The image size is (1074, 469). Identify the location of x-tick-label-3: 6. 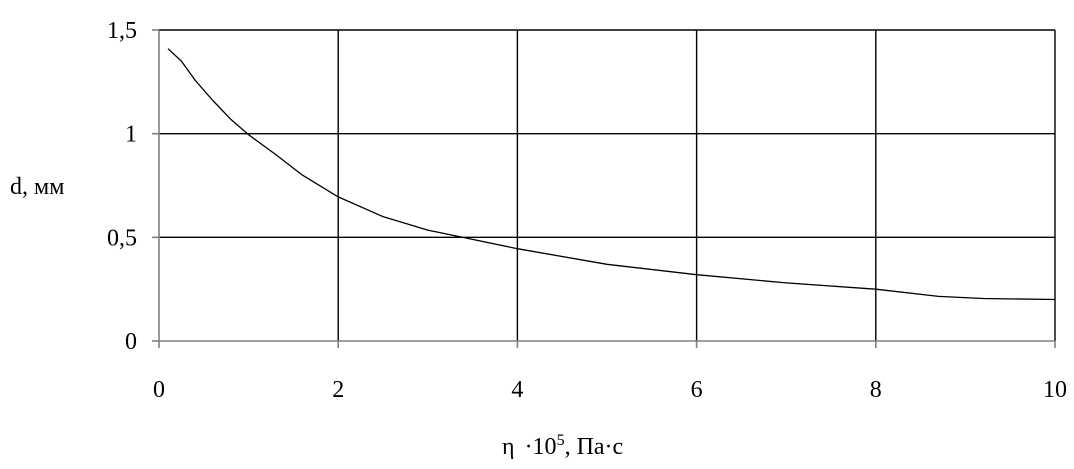
(697, 390).